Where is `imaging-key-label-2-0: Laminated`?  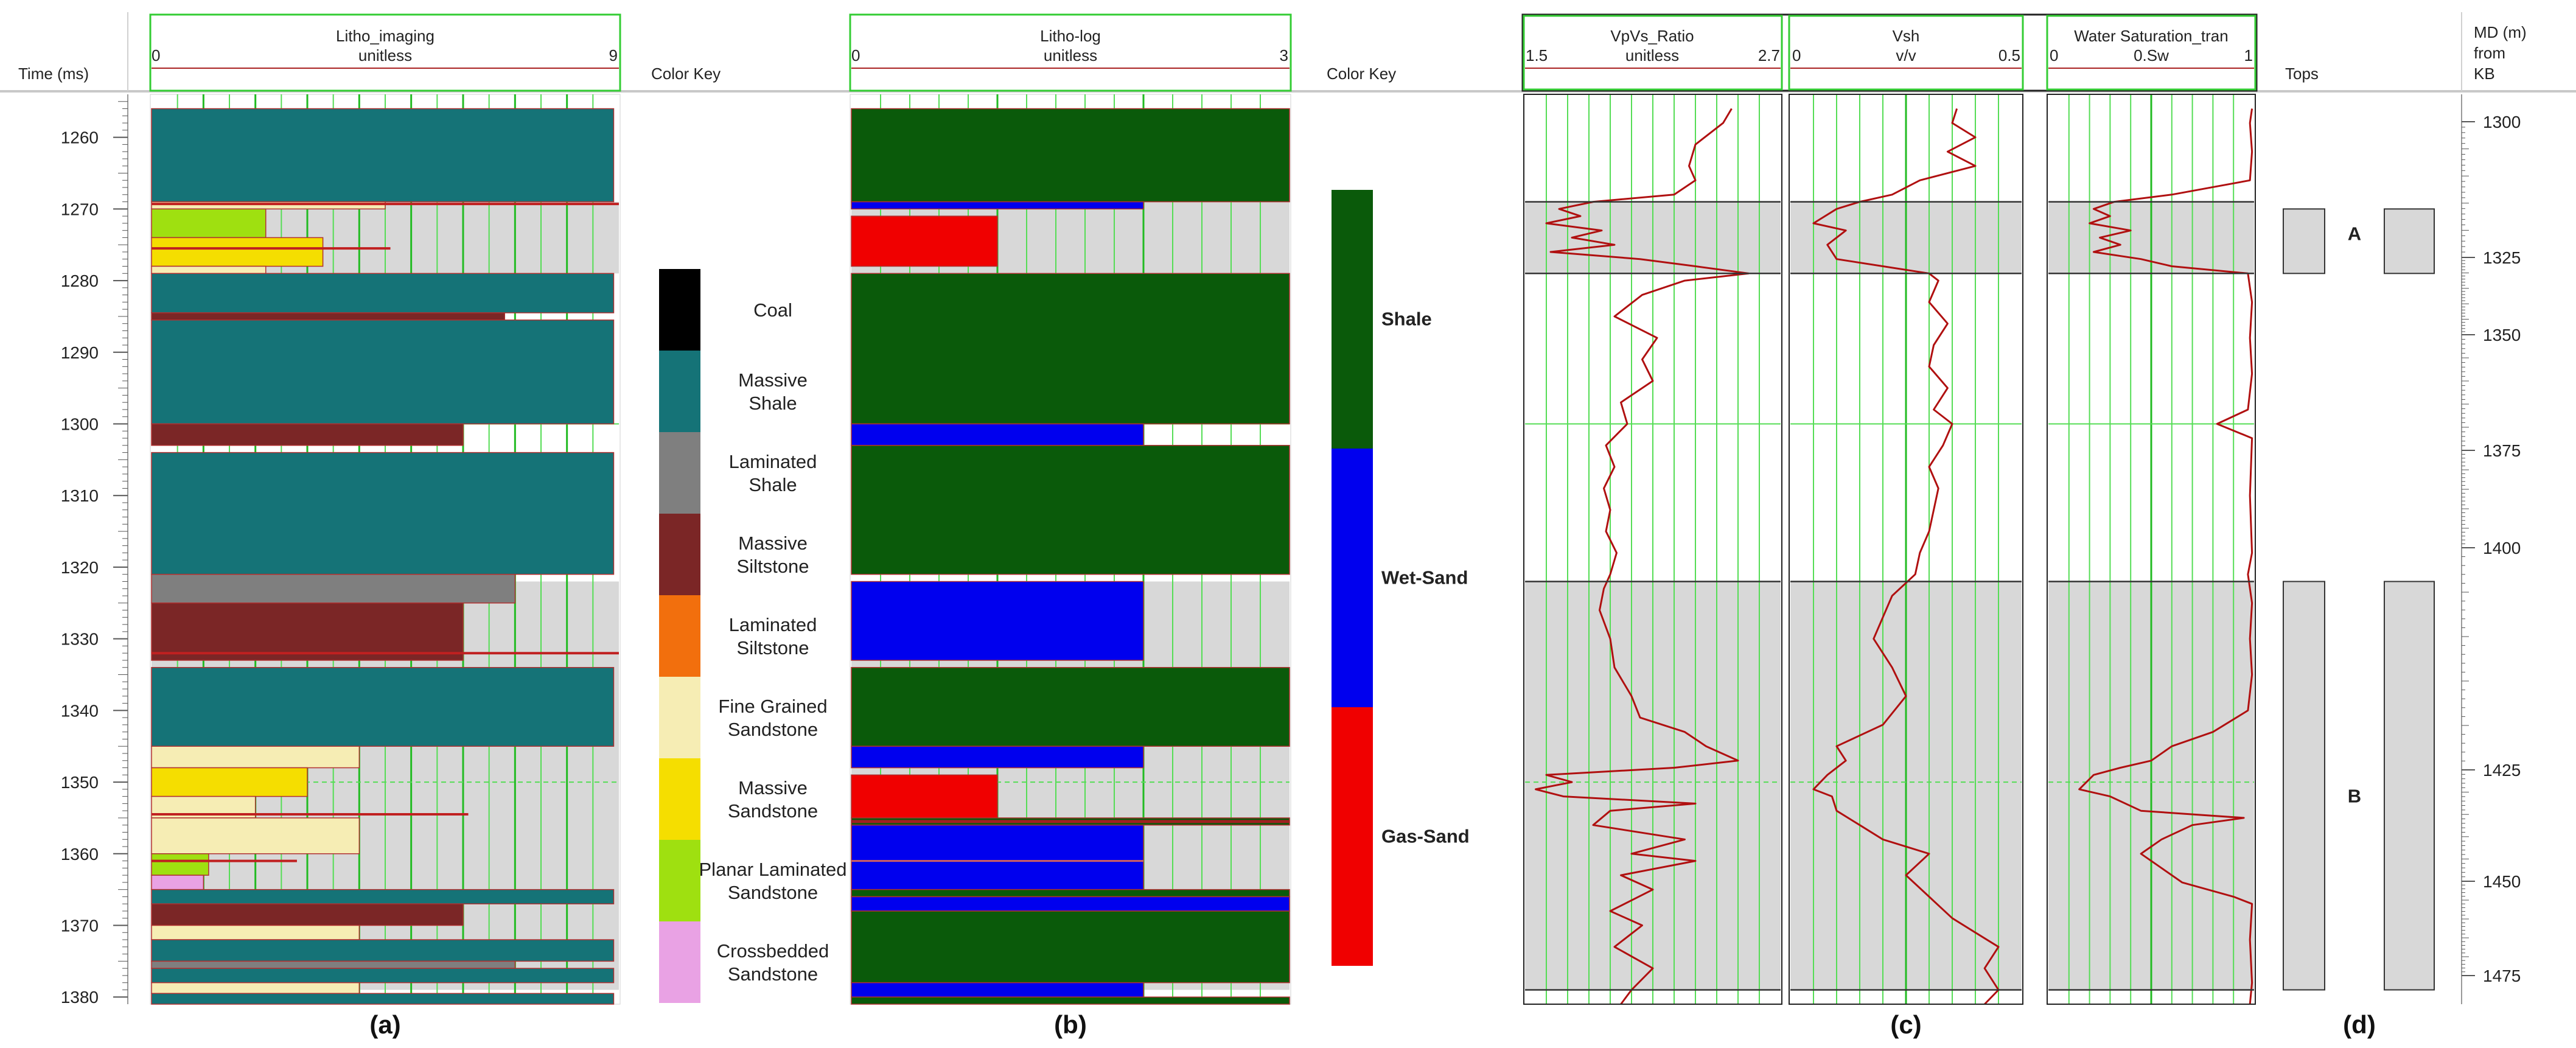 imaging-key-label-2-0: Laminated is located at coordinates (773, 461).